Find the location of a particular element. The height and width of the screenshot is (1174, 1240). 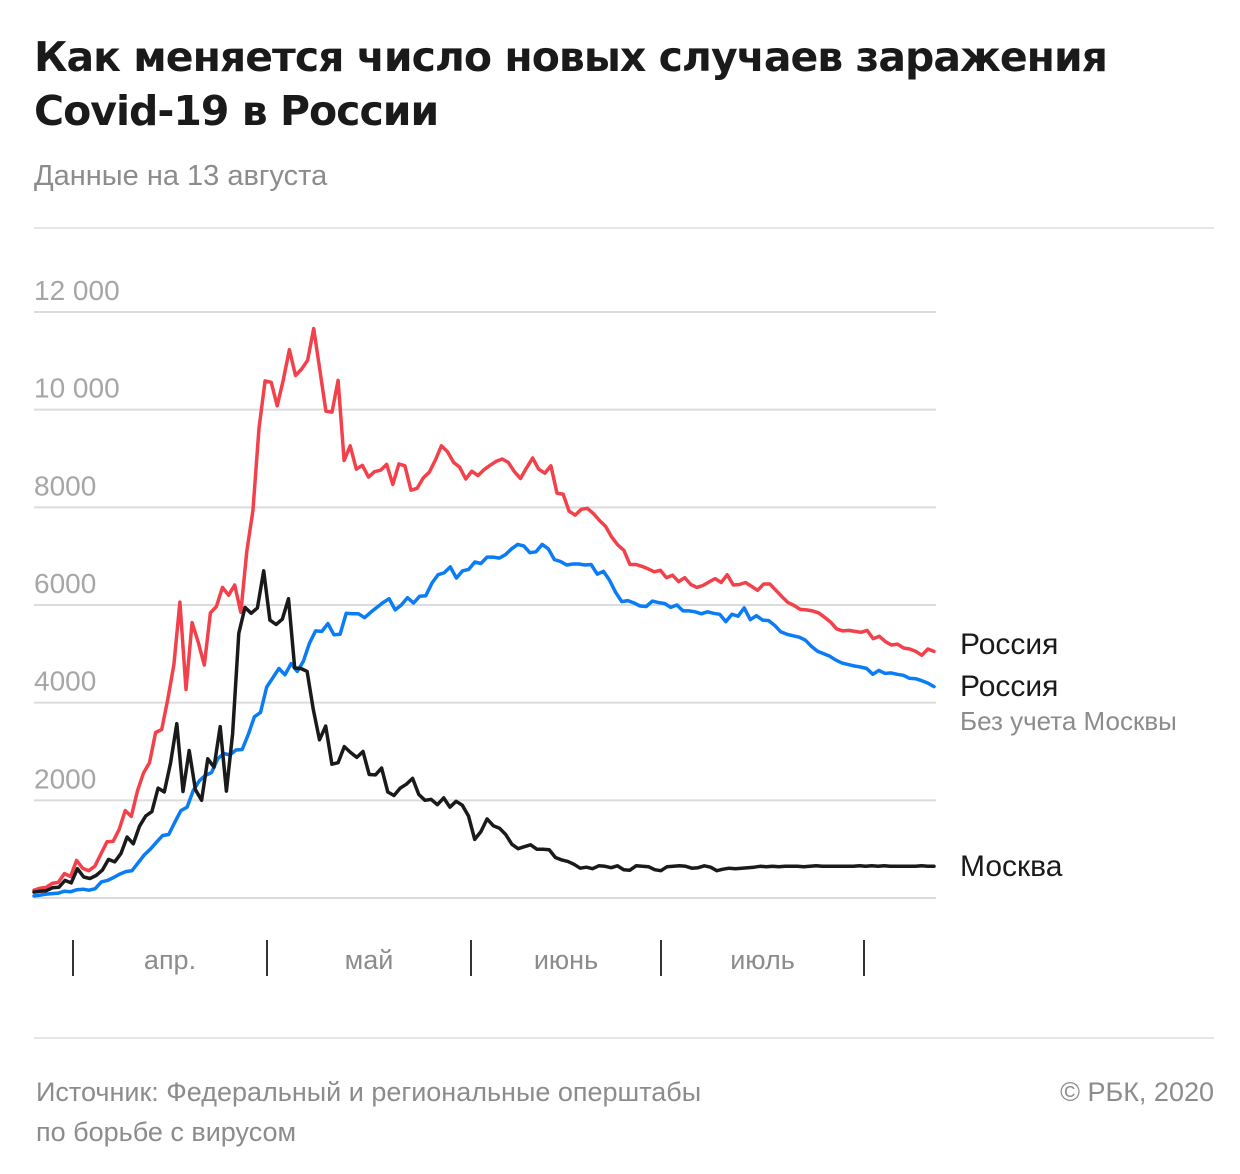

title-line-2: Covid-19 в России is located at coordinates (236, 111).